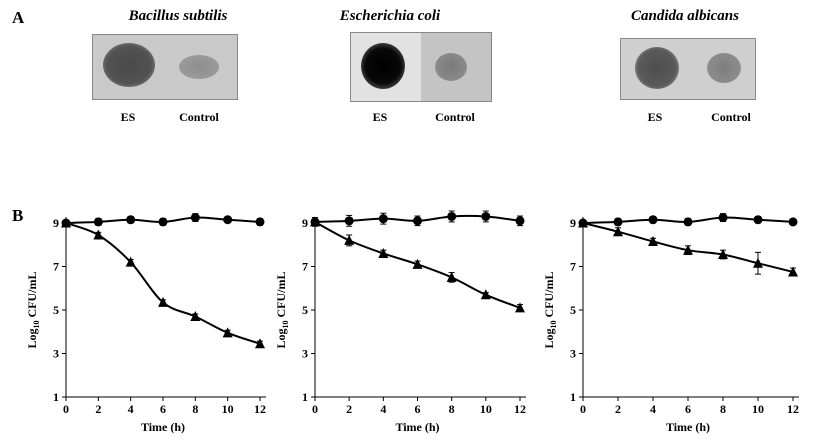  I want to click on plate-3-control-label: Control, so click(731, 117).